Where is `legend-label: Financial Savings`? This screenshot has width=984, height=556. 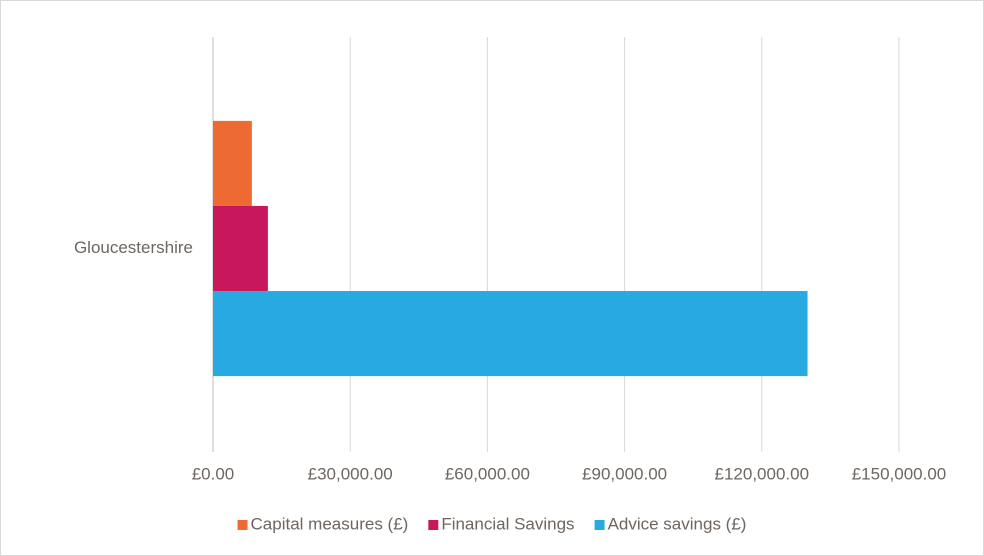
legend-label: Financial Savings is located at coordinates (507, 523).